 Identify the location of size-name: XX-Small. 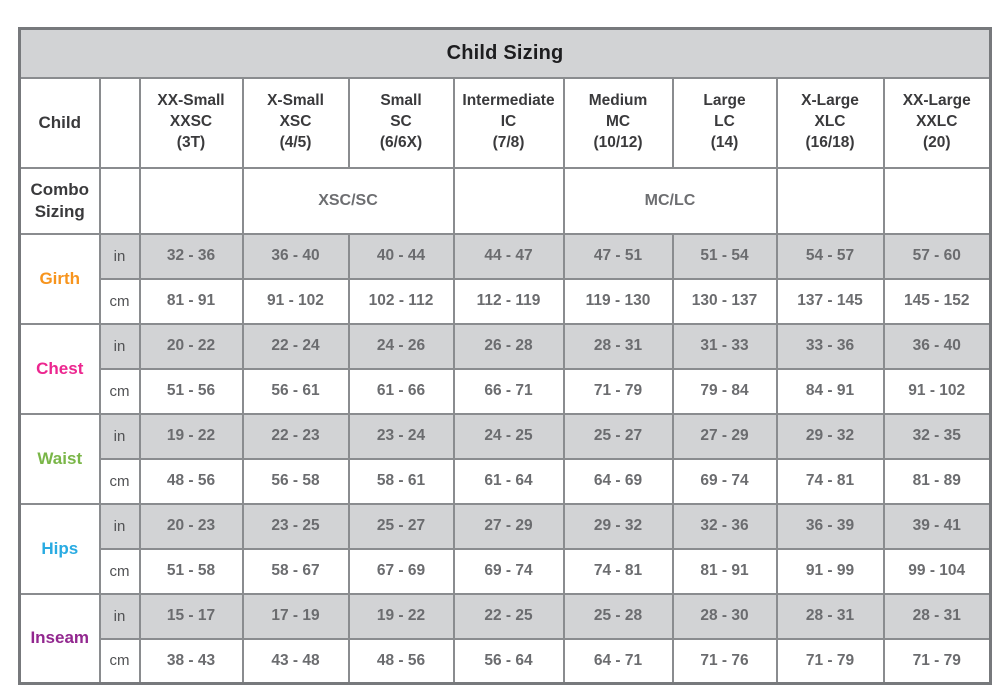
(191, 101).